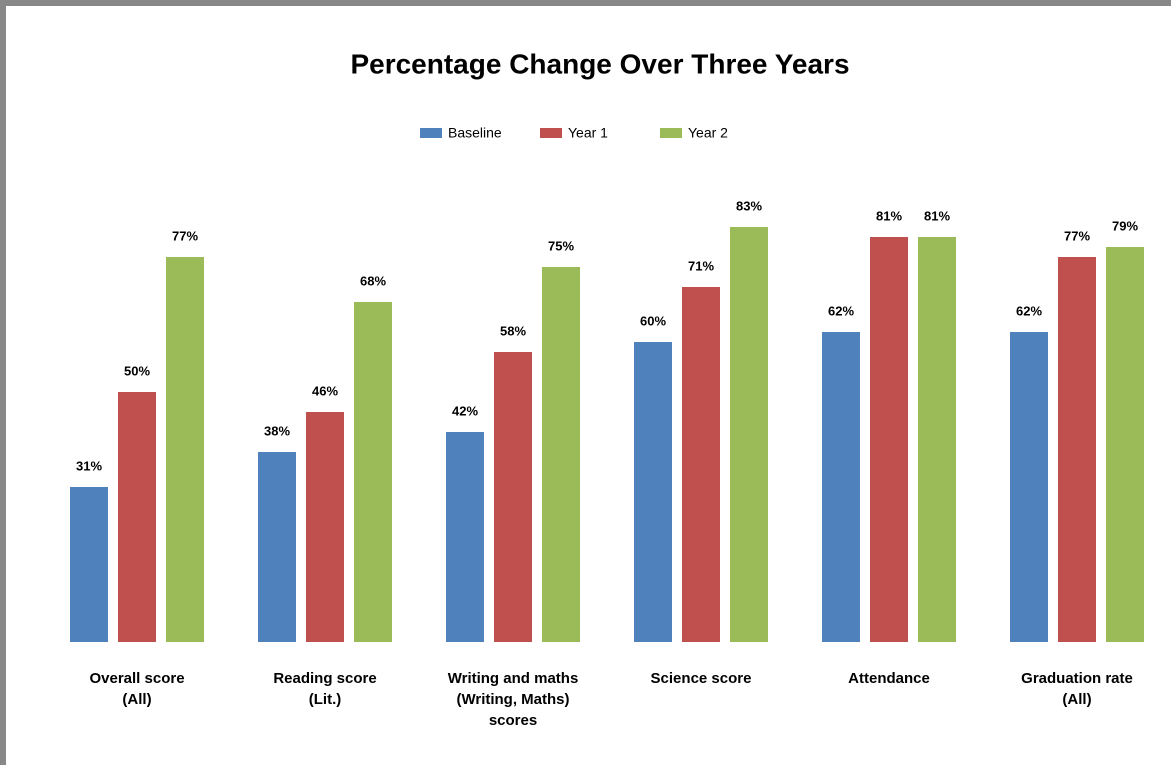 The image size is (1171, 765). Describe the element at coordinates (137, 689) in the screenshot. I see `x-tick-label: Overall score (All)` at that location.